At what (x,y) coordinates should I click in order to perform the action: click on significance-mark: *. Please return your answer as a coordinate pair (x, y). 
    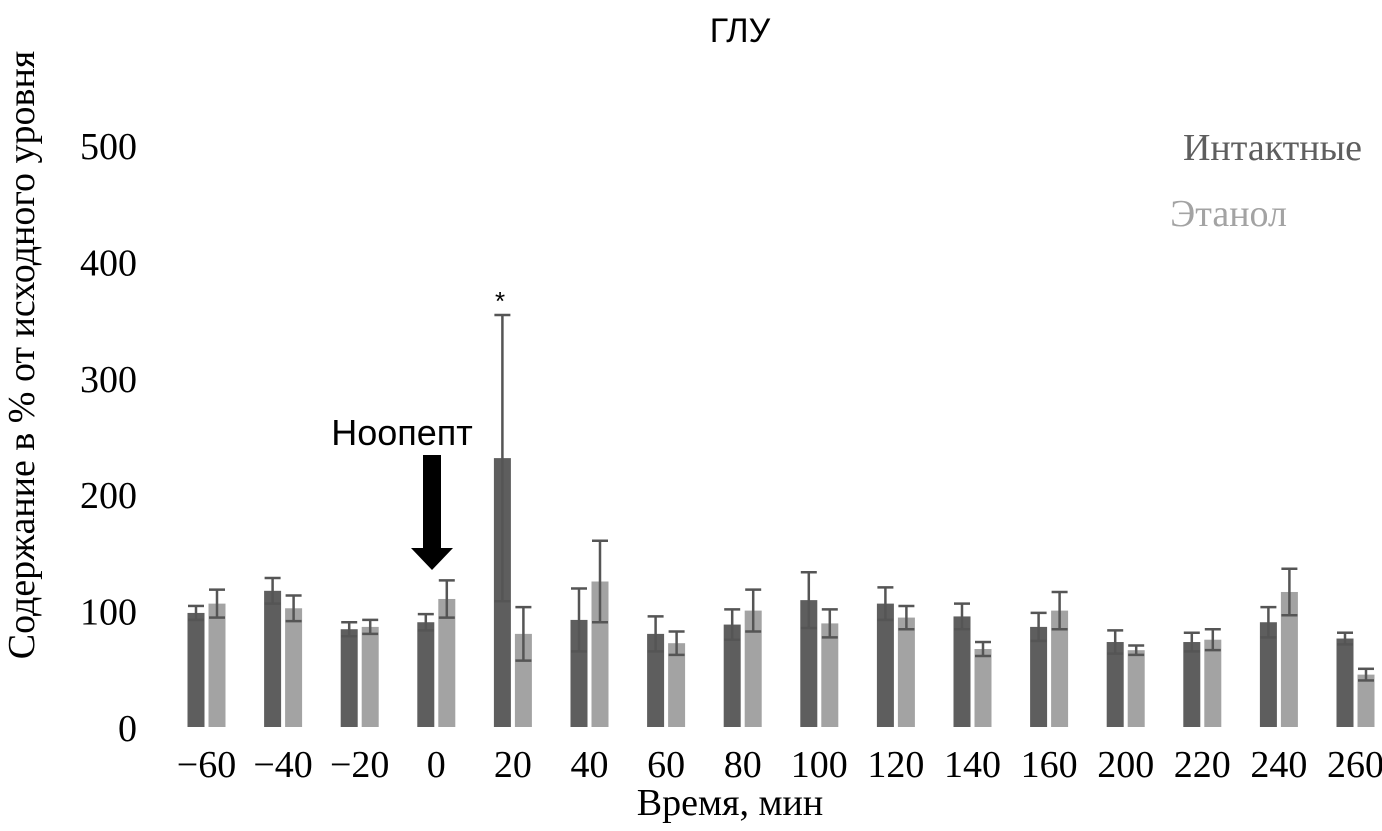
    Looking at the image, I should click on (500, 301).